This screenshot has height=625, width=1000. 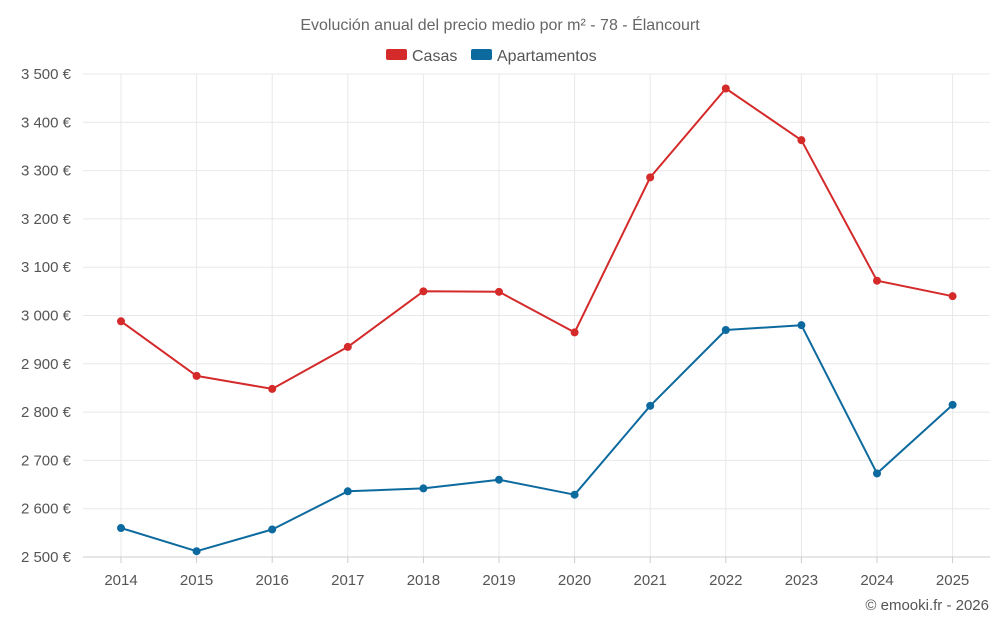 What do you see at coordinates (46, 316) in the screenshot?
I see `y-tick-label: 3 000 €` at bounding box center [46, 316].